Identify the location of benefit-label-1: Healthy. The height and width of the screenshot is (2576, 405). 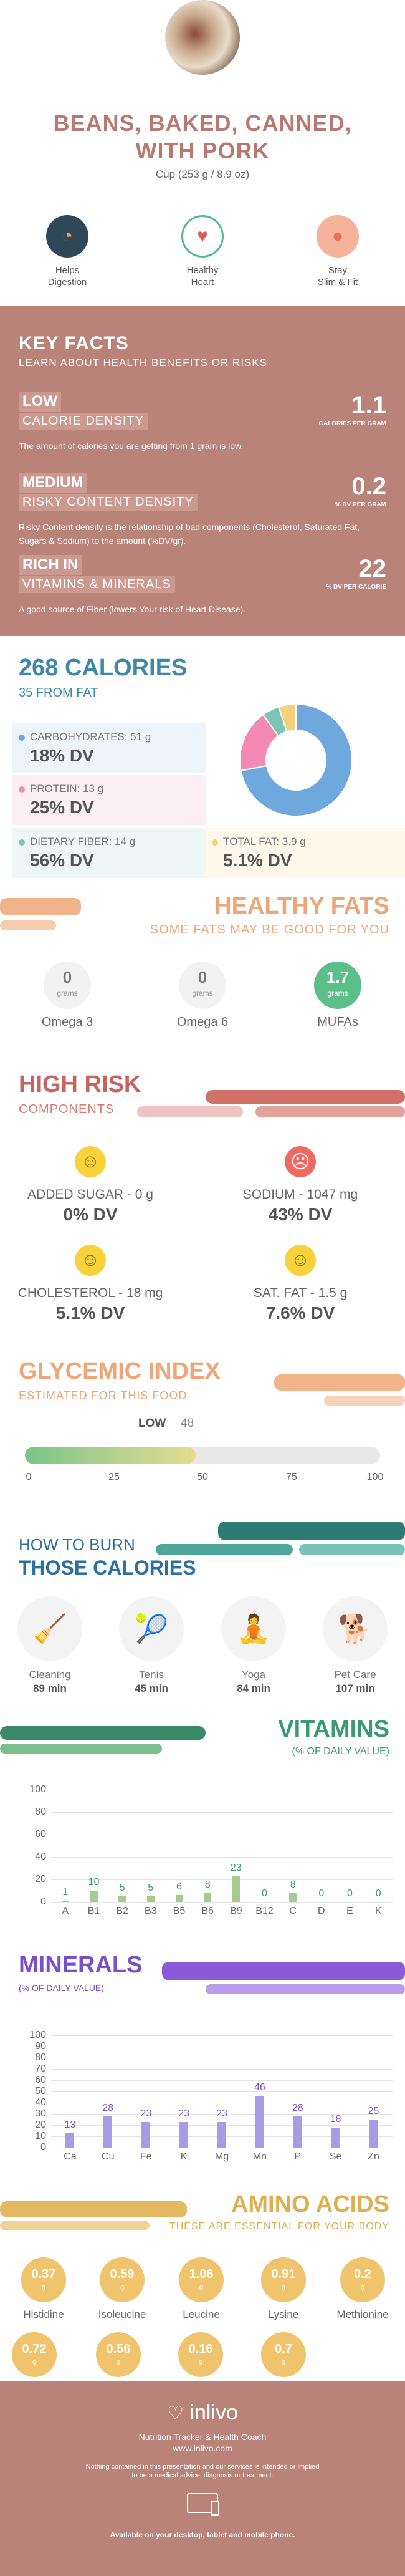
(202, 270).